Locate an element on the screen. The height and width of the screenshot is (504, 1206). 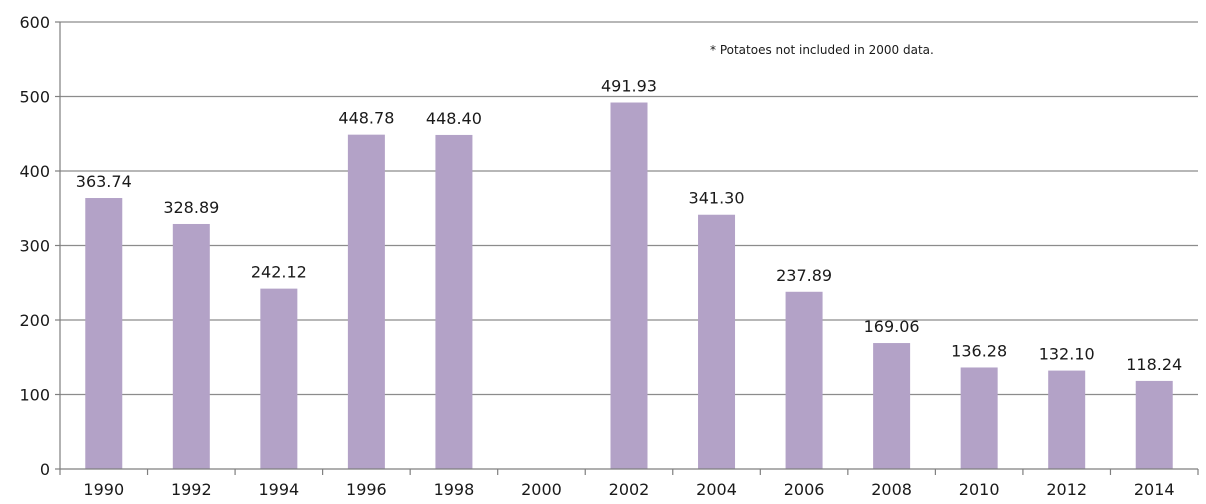
x-tick-label: 1990 is located at coordinates (103, 489).